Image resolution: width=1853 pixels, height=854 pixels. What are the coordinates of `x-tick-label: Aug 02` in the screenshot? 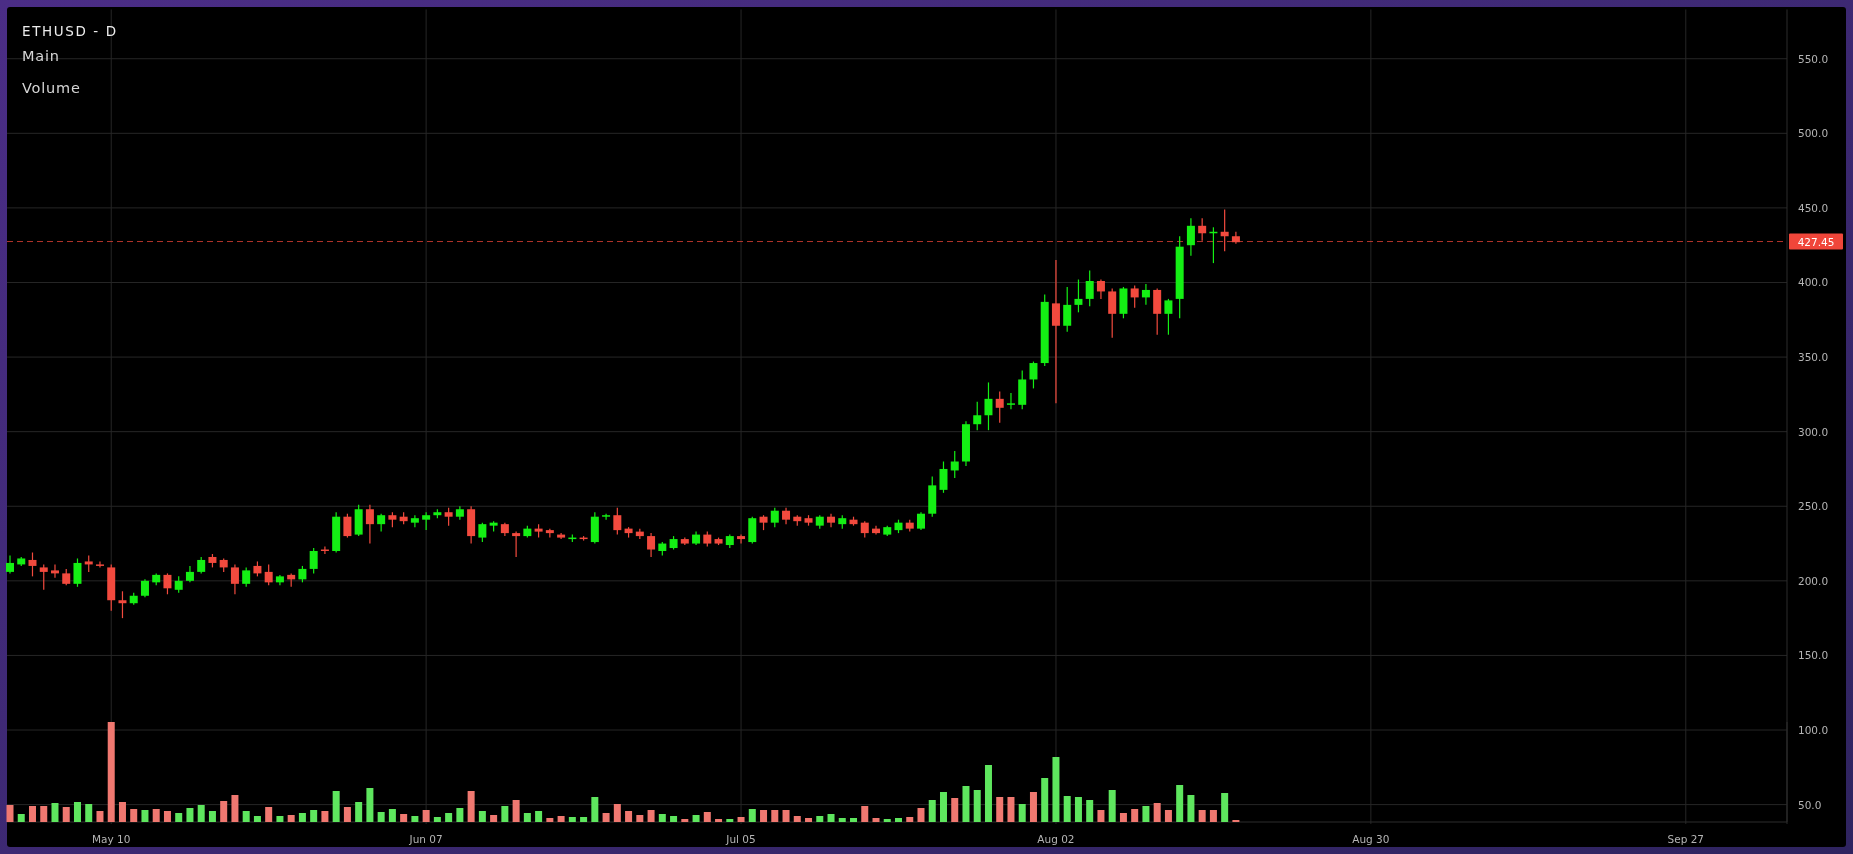 It's located at (1056, 839).